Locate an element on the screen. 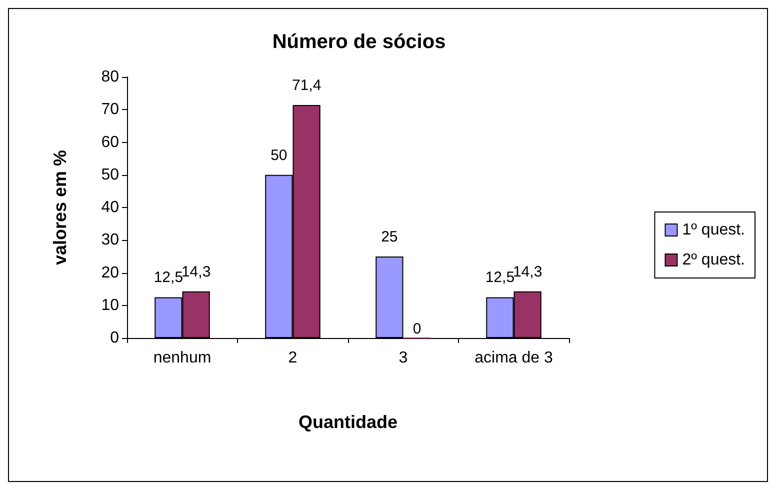 The image size is (770, 484). y-tick-label: 40 is located at coordinates (110, 207).